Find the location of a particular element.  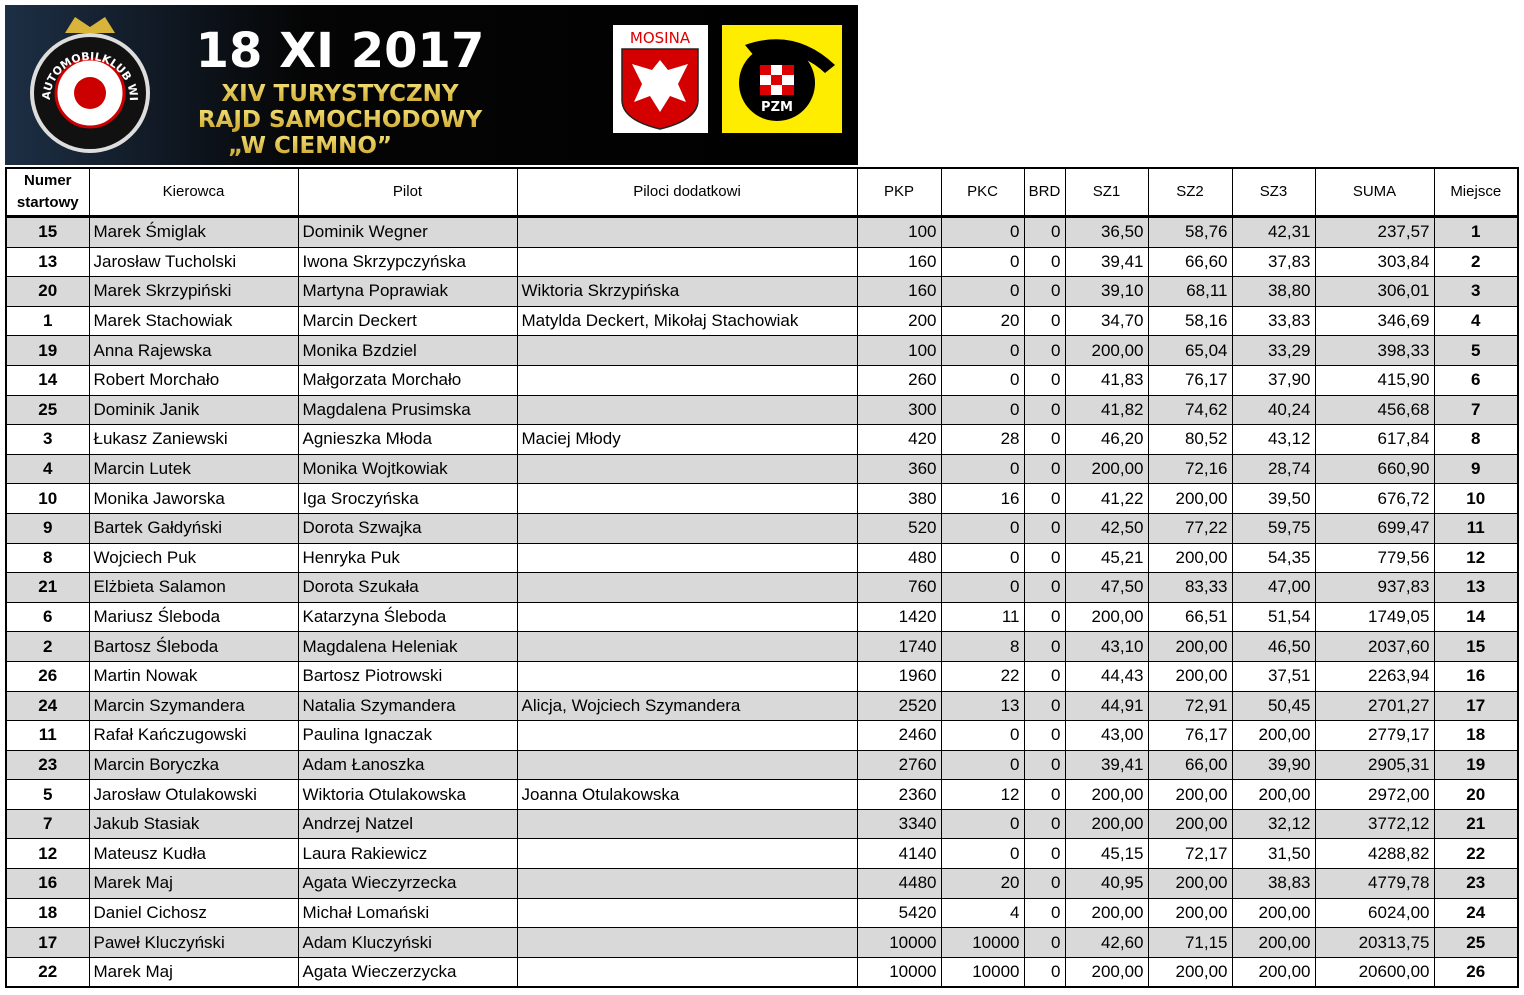

table-cell: Iga Sroczyńska is located at coordinates (407, 498).